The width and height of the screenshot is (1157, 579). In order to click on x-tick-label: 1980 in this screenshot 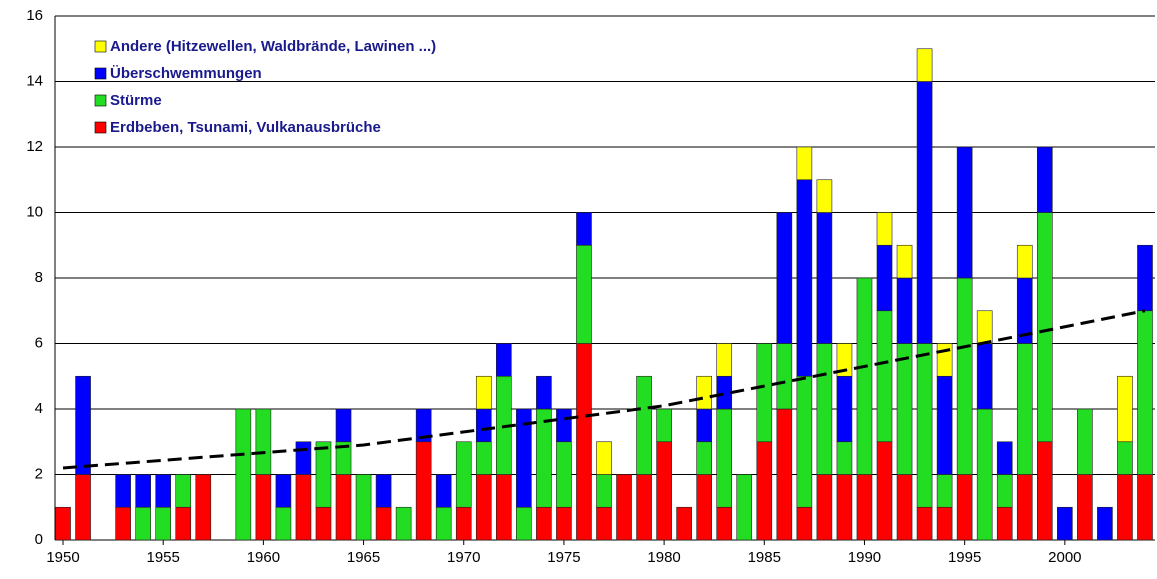, I will do `click(663, 557)`.